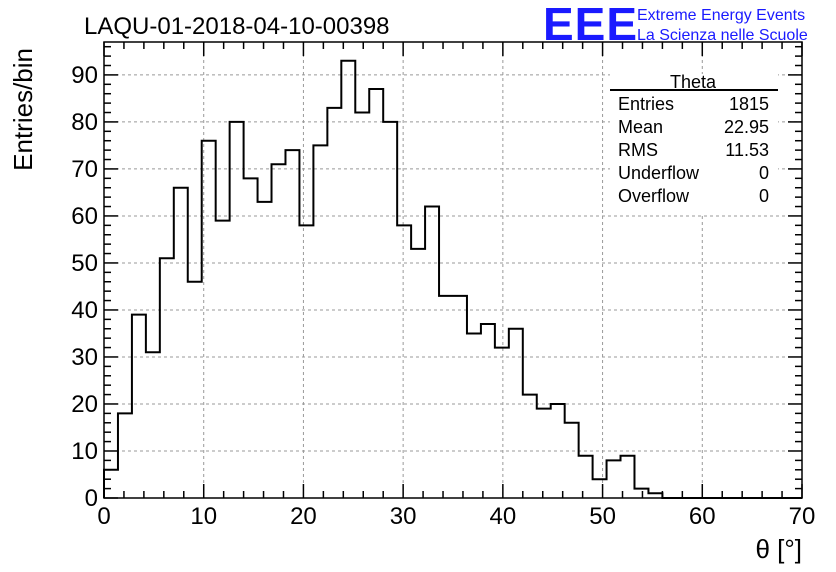 The image size is (836, 572). Describe the element at coordinates (640, 127) in the screenshot. I see `stats-mean-label: Mean` at that location.